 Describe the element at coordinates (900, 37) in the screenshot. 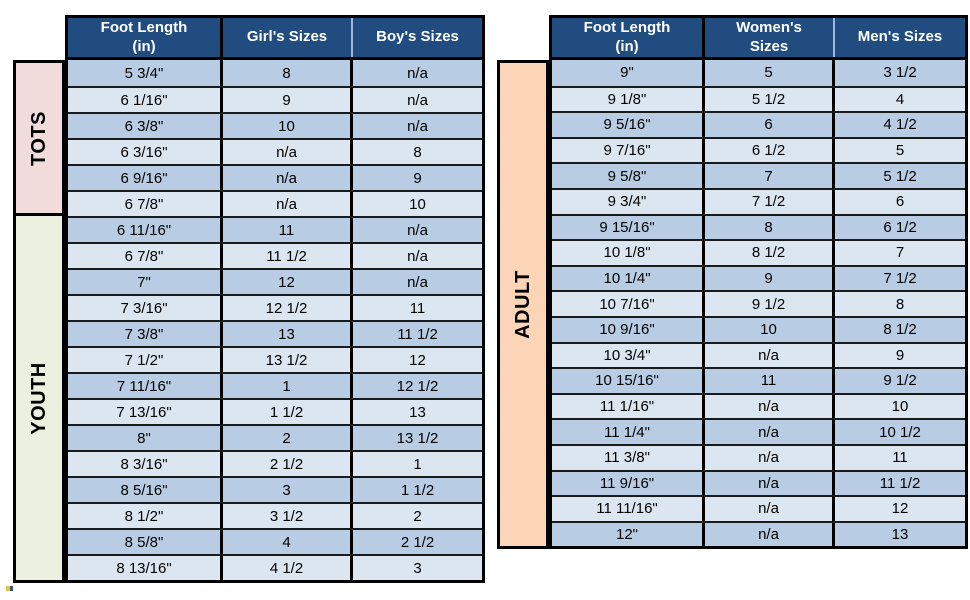

I see `column-header-2: Men's Sizes` at that location.